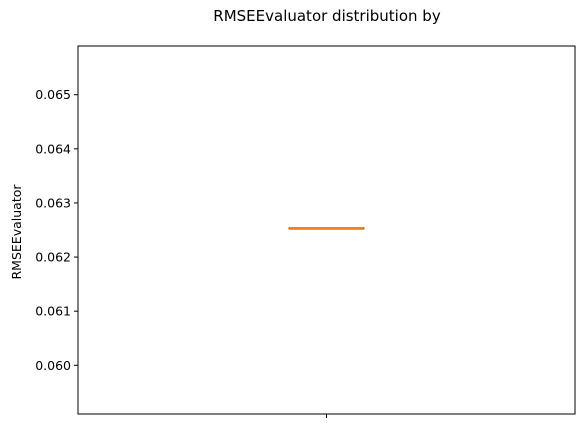 The height and width of the screenshot is (432, 585). Describe the element at coordinates (53, 148) in the screenshot. I see `y-tick-label: 0.064` at that location.